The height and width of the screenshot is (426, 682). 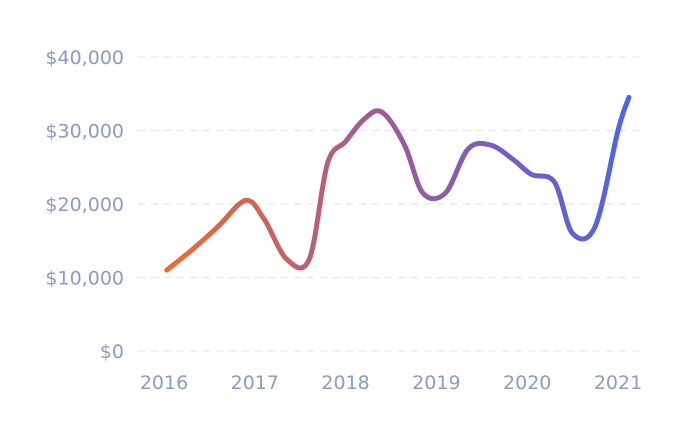 I want to click on y-tick-label: $30,000, so click(x=84, y=132).